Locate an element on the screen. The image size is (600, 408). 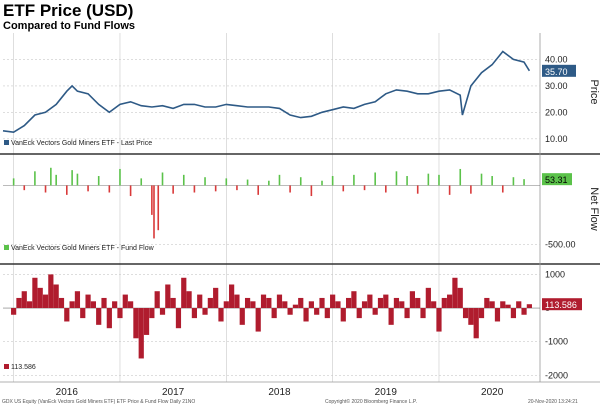
cum-tick-label: -1000 is located at coordinates (556, 342).